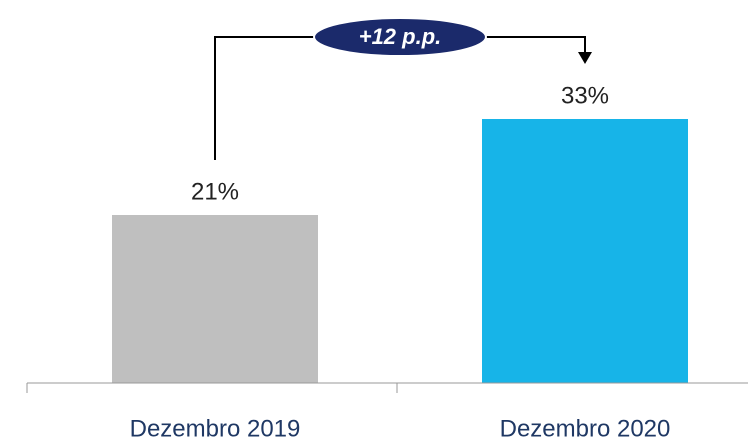 The width and height of the screenshot is (748, 443). What do you see at coordinates (585, 428) in the screenshot?
I see `x-tick-label: Dezembro 2020` at bounding box center [585, 428].